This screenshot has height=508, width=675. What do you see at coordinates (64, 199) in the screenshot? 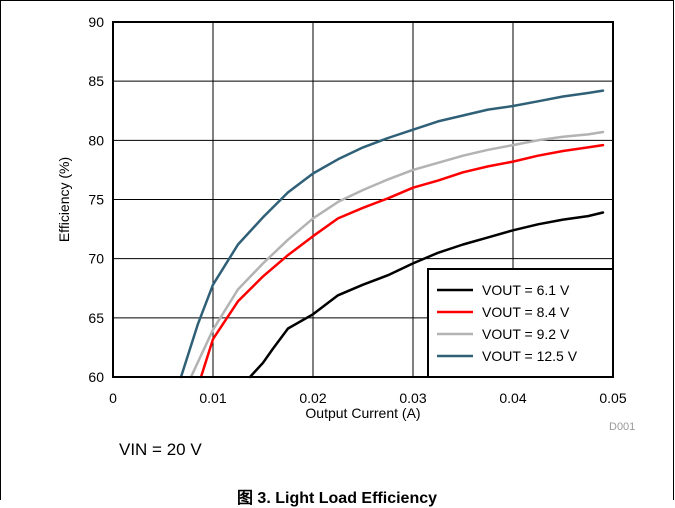
I see `y-axis-label: Efficiency (%)` at bounding box center [64, 199].